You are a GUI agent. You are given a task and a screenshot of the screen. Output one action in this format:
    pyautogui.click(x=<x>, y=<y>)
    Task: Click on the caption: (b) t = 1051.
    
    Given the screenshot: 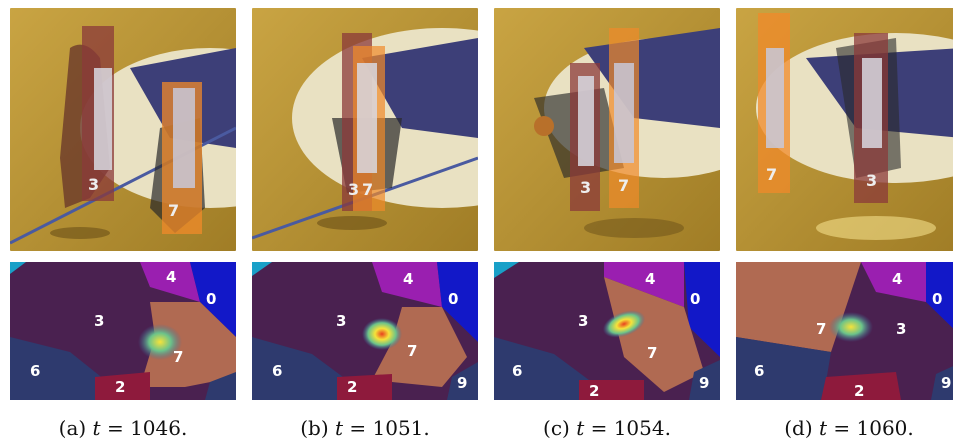 What is the action you would take?
    pyautogui.click(x=365, y=428)
    